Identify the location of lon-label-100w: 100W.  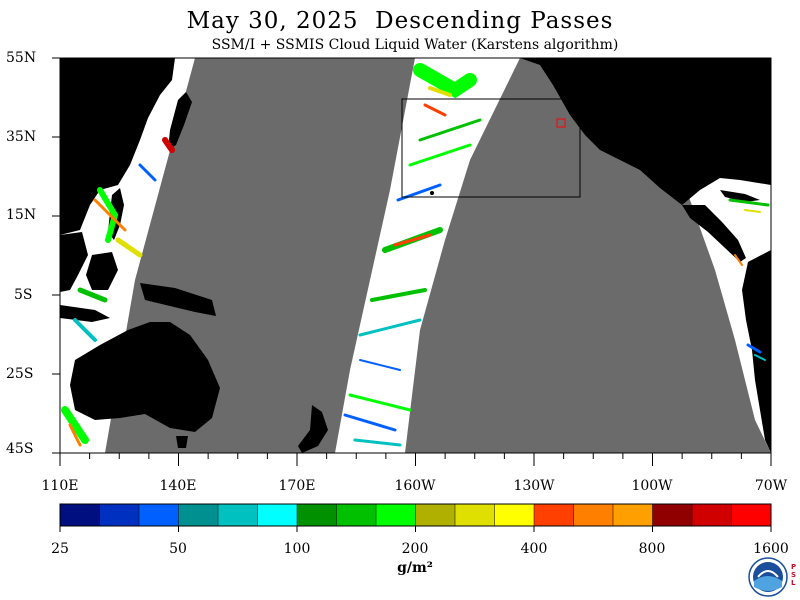
(652, 486).